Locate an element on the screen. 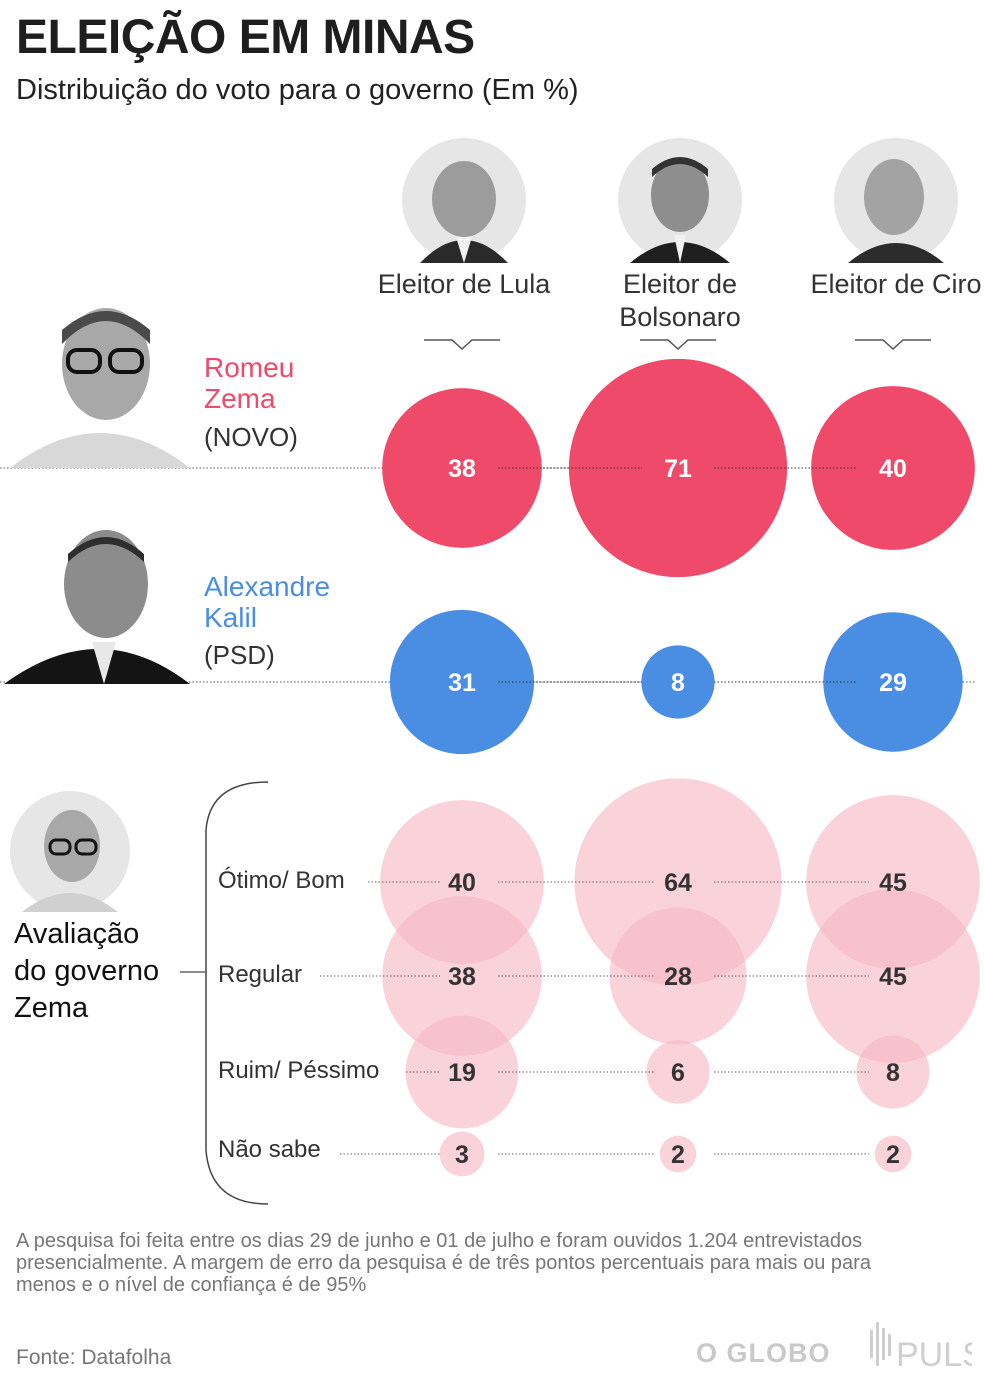  o-globo-logo: O GLOBO is located at coordinates (763, 1353).